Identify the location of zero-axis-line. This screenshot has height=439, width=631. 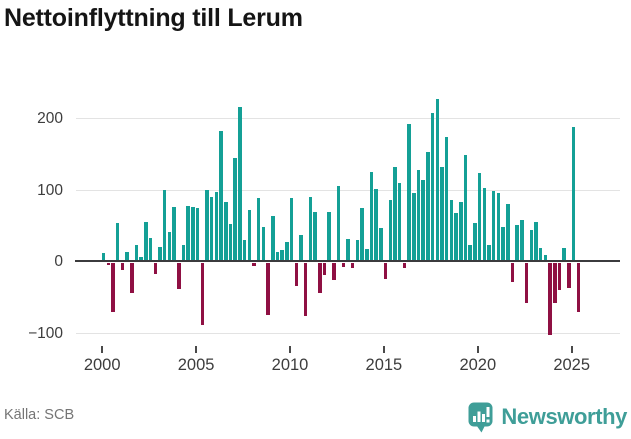
(347, 261).